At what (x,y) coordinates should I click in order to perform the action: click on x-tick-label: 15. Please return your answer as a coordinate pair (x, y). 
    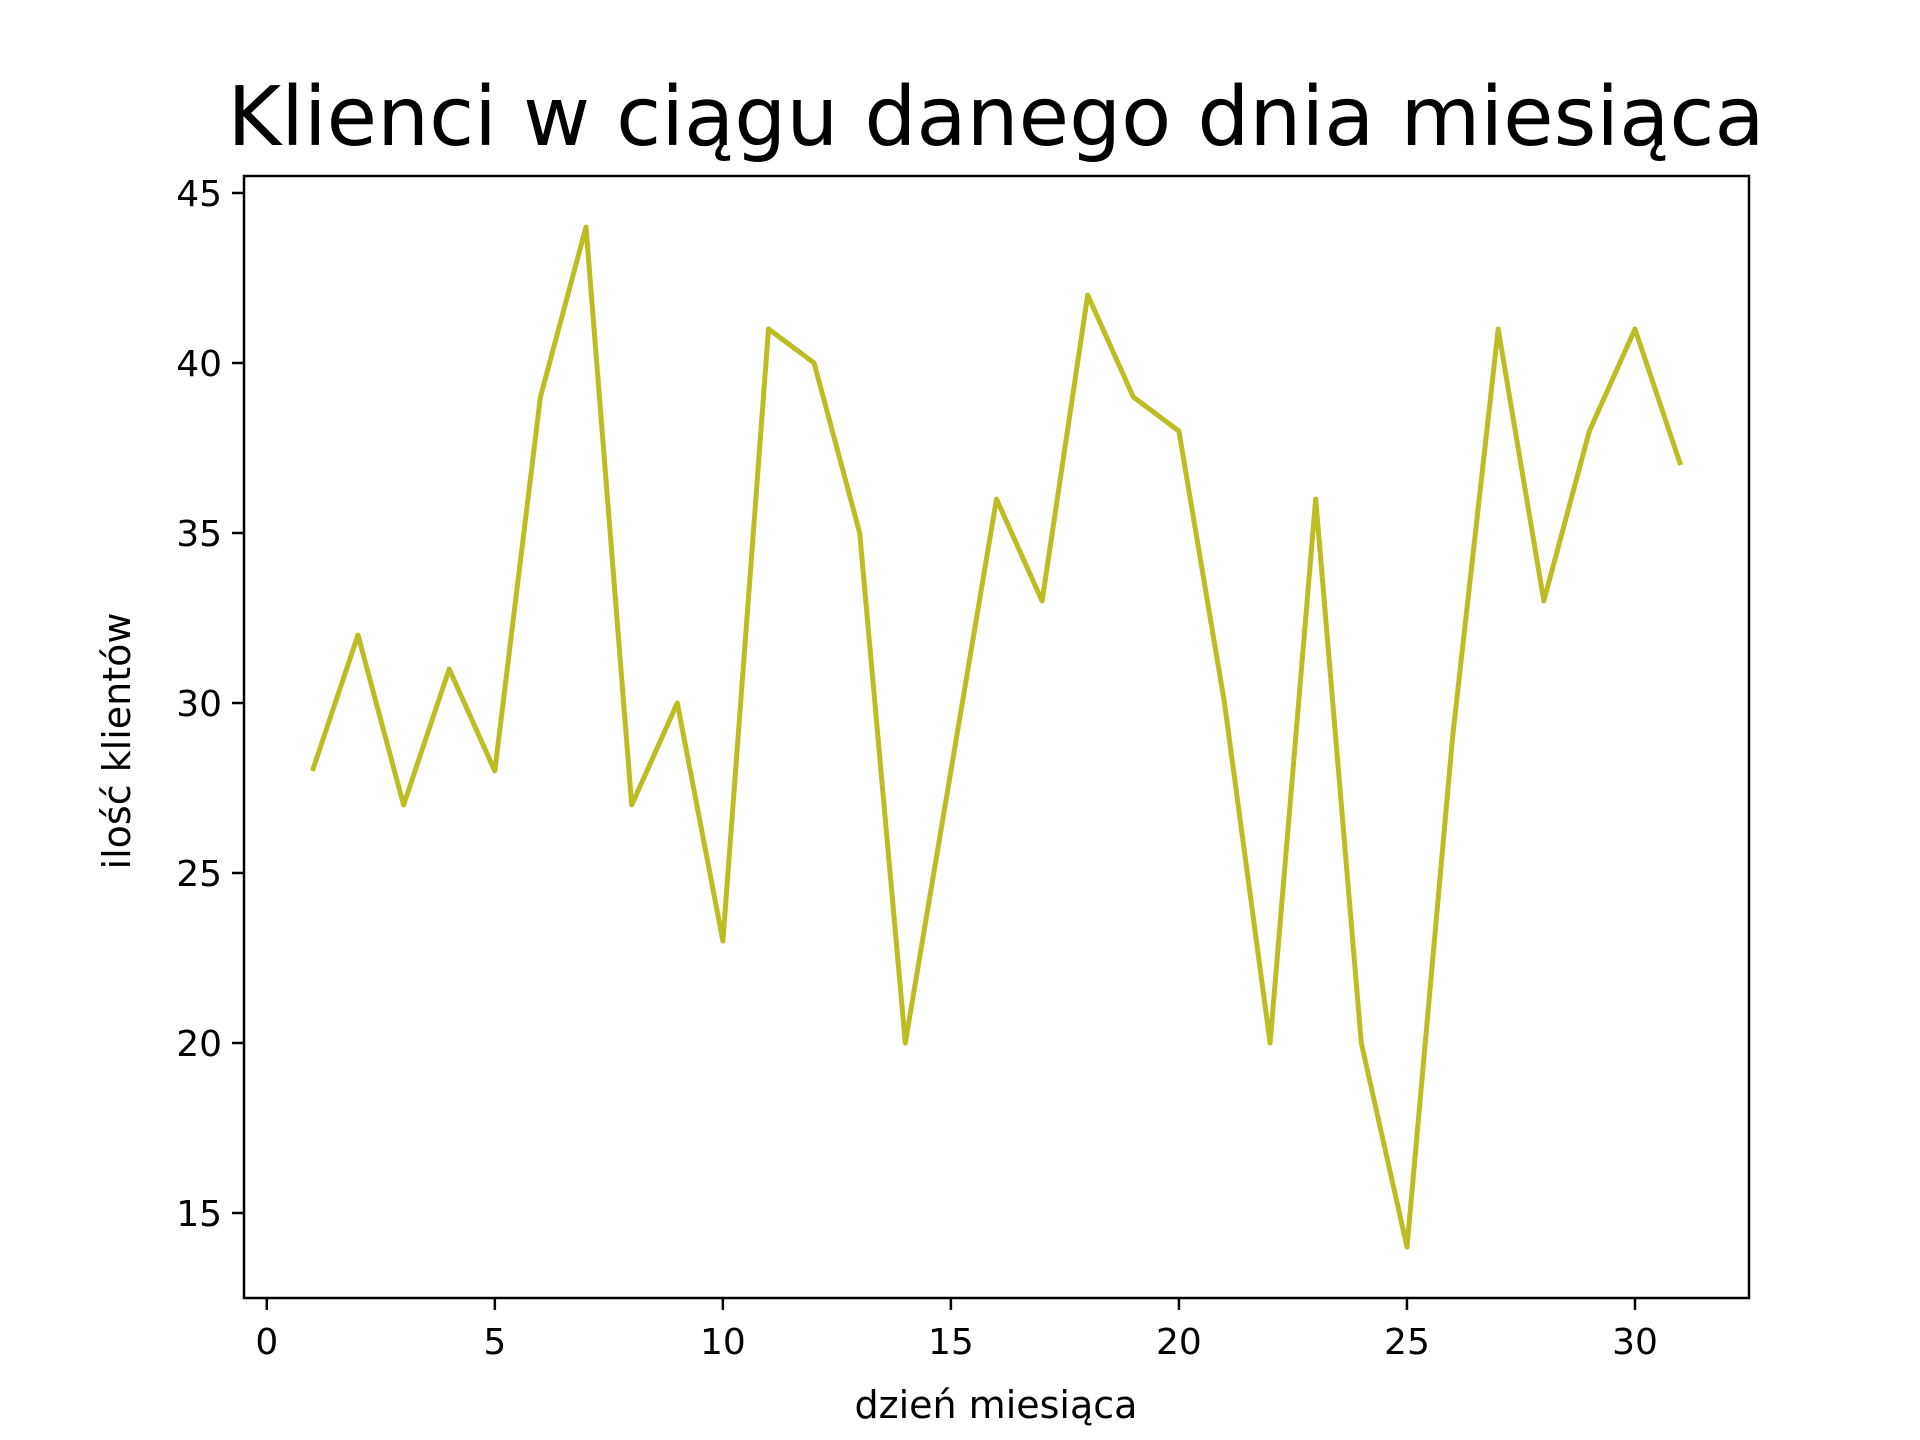
    Looking at the image, I should click on (951, 1342).